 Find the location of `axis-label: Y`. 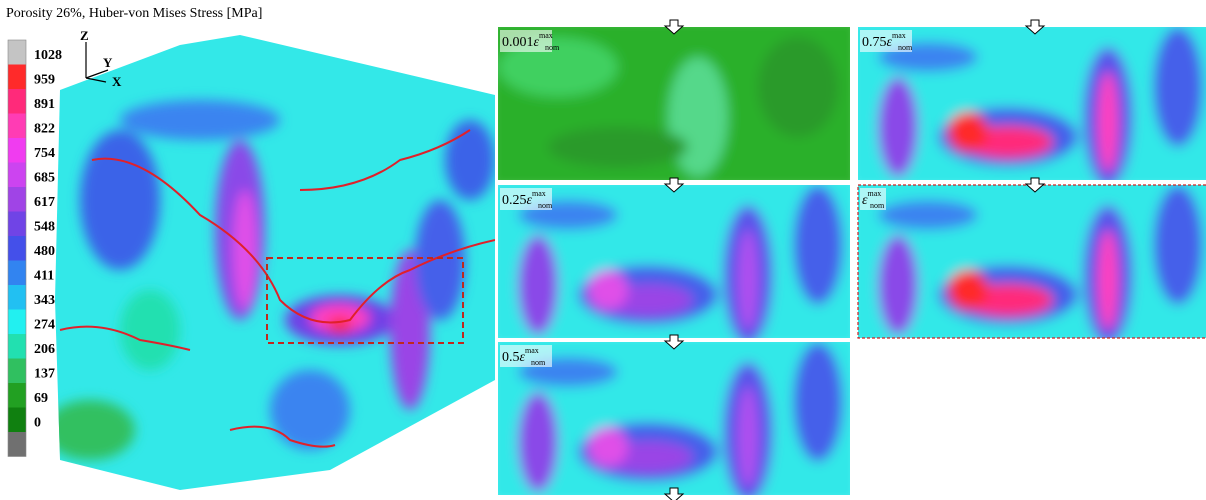

axis-label: Y is located at coordinates (108, 62).